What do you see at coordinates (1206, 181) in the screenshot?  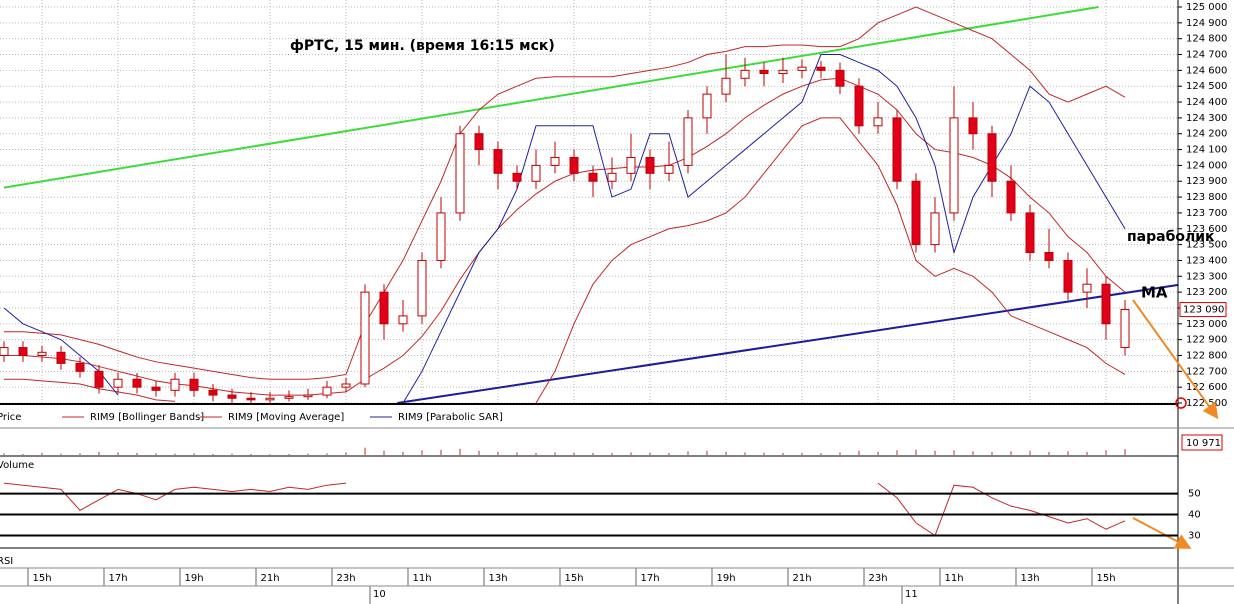 I see `y-tick-label: 123 900` at bounding box center [1206, 181].